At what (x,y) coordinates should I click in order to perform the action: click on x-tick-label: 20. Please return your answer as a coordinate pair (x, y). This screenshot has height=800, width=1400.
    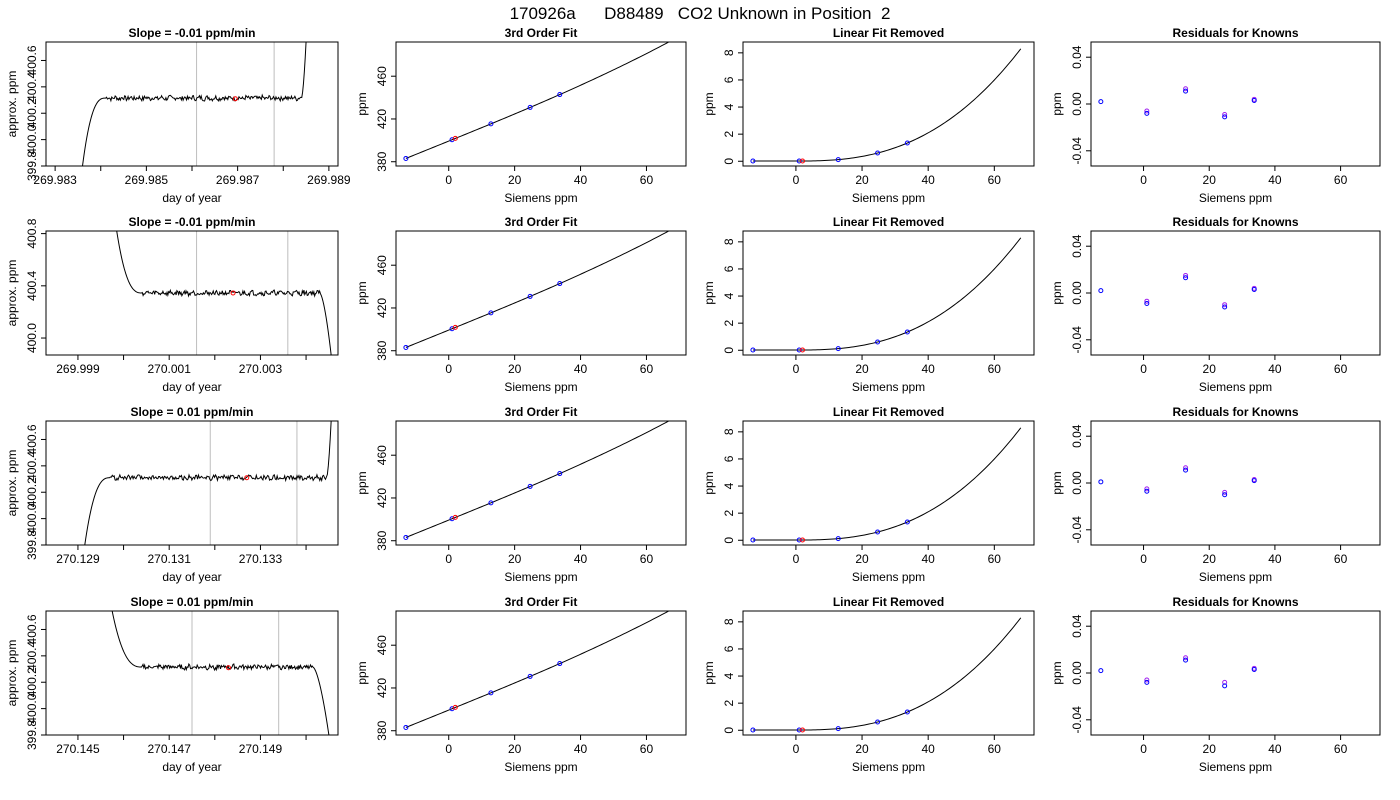
    Looking at the image, I should click on (515, 559).